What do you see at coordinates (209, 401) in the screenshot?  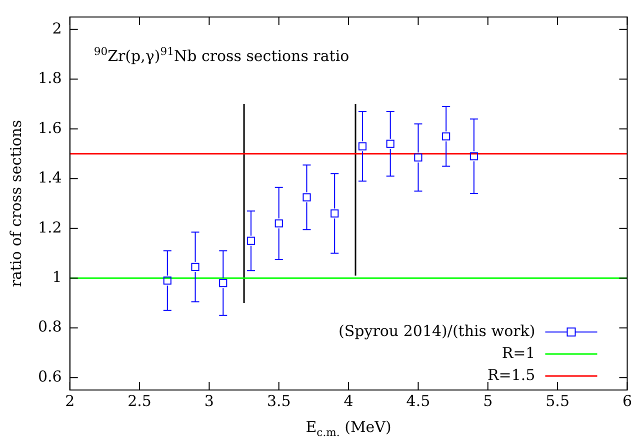 I see `x-tick-label: 3` at bounding box center [209, 401].